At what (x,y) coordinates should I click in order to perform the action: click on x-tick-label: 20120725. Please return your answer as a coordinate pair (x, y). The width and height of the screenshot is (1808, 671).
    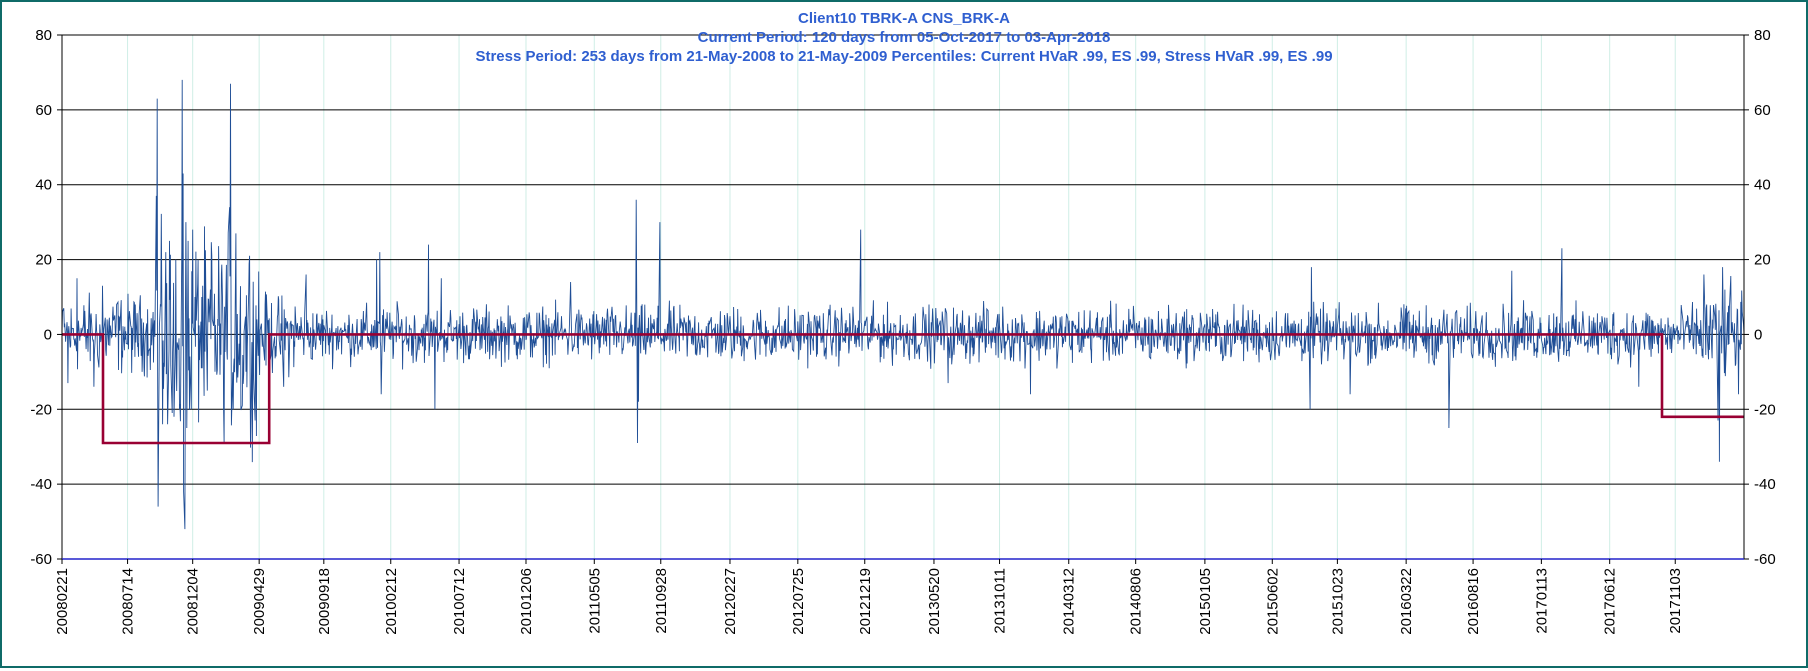
    Looking at the image, I should click on (798, 601).